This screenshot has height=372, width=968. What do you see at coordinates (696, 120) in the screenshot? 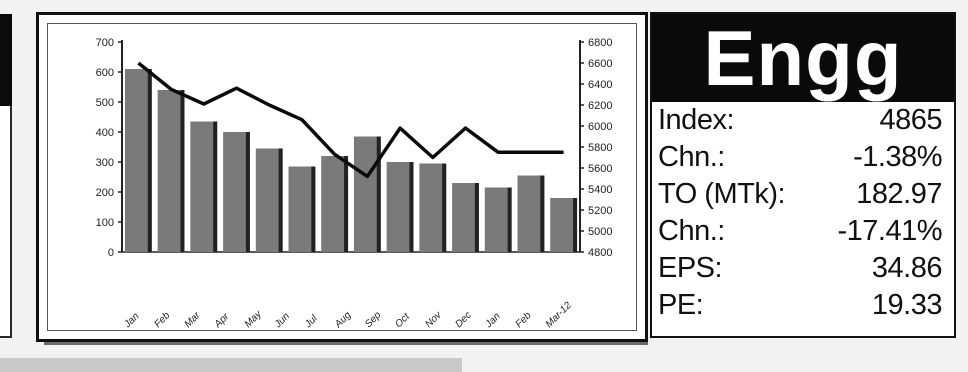
I see `stat-label: Index:` at bounding box center [696, 120].